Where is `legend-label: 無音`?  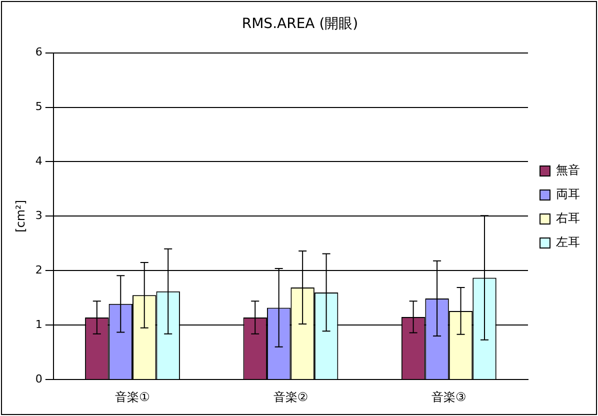
legend-label: 無音 is located at coordinates (568, 170).